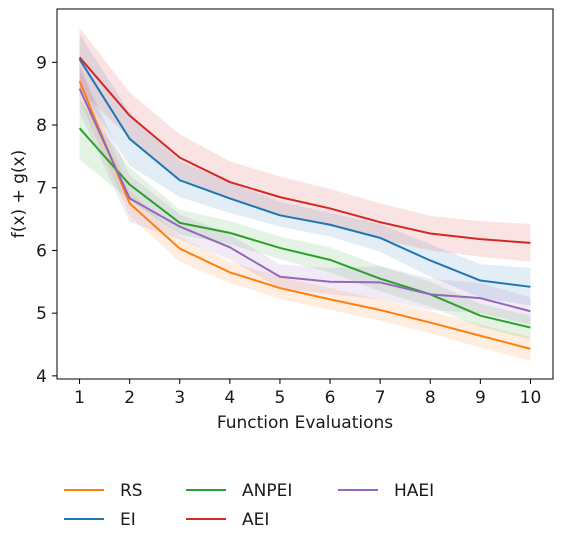  I want to click on legend-label-anpei: ANPEI, so click(267, 491).